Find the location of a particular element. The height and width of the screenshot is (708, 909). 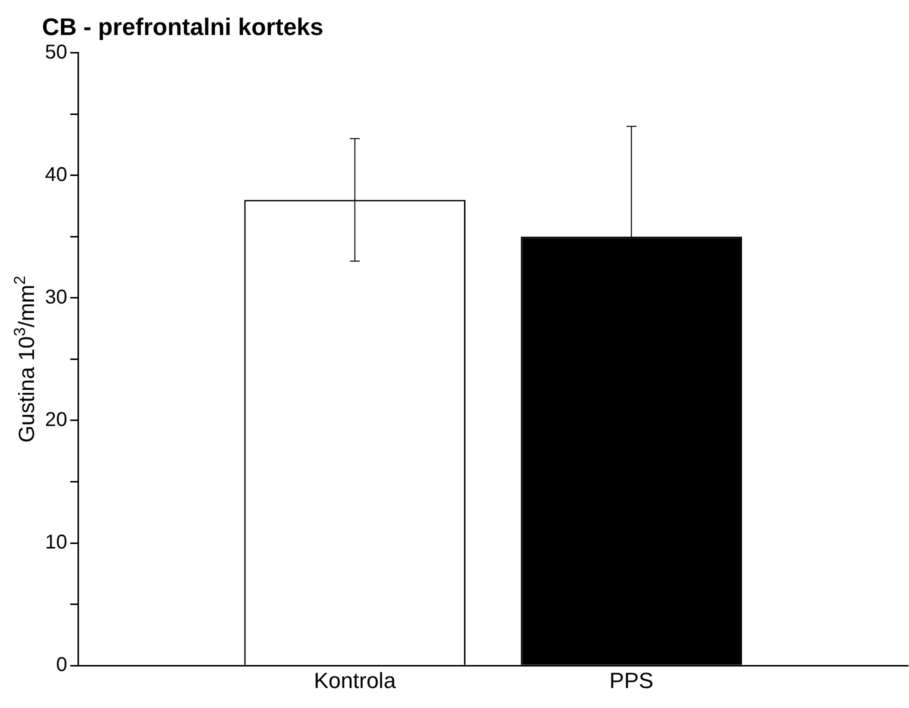

y-axis-title: Gustina 103/mm2 is located at coordinates (25, 359).